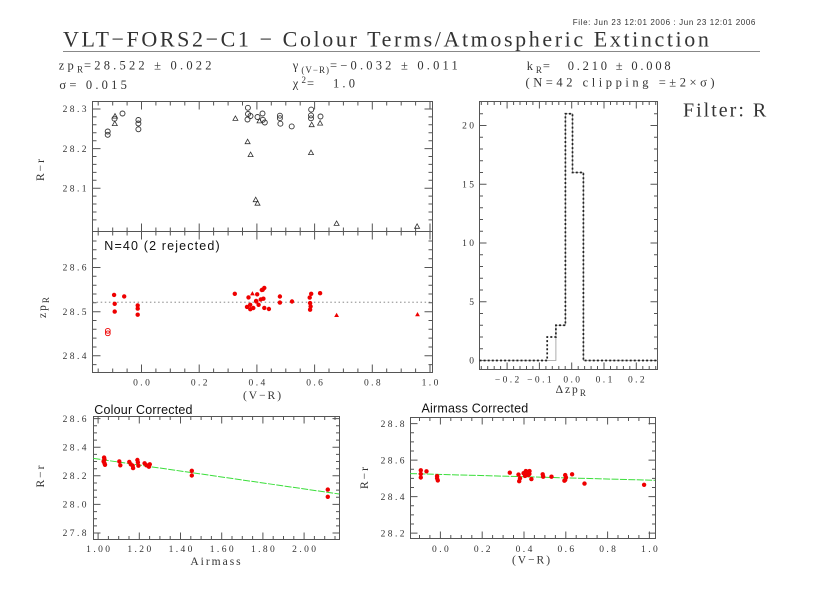 Image resolution: width=839 pixels, height=591 pixels. Describe the element at coordinates (76, 110) in the screenshot. I see `svg-text: 28.3` at that location.